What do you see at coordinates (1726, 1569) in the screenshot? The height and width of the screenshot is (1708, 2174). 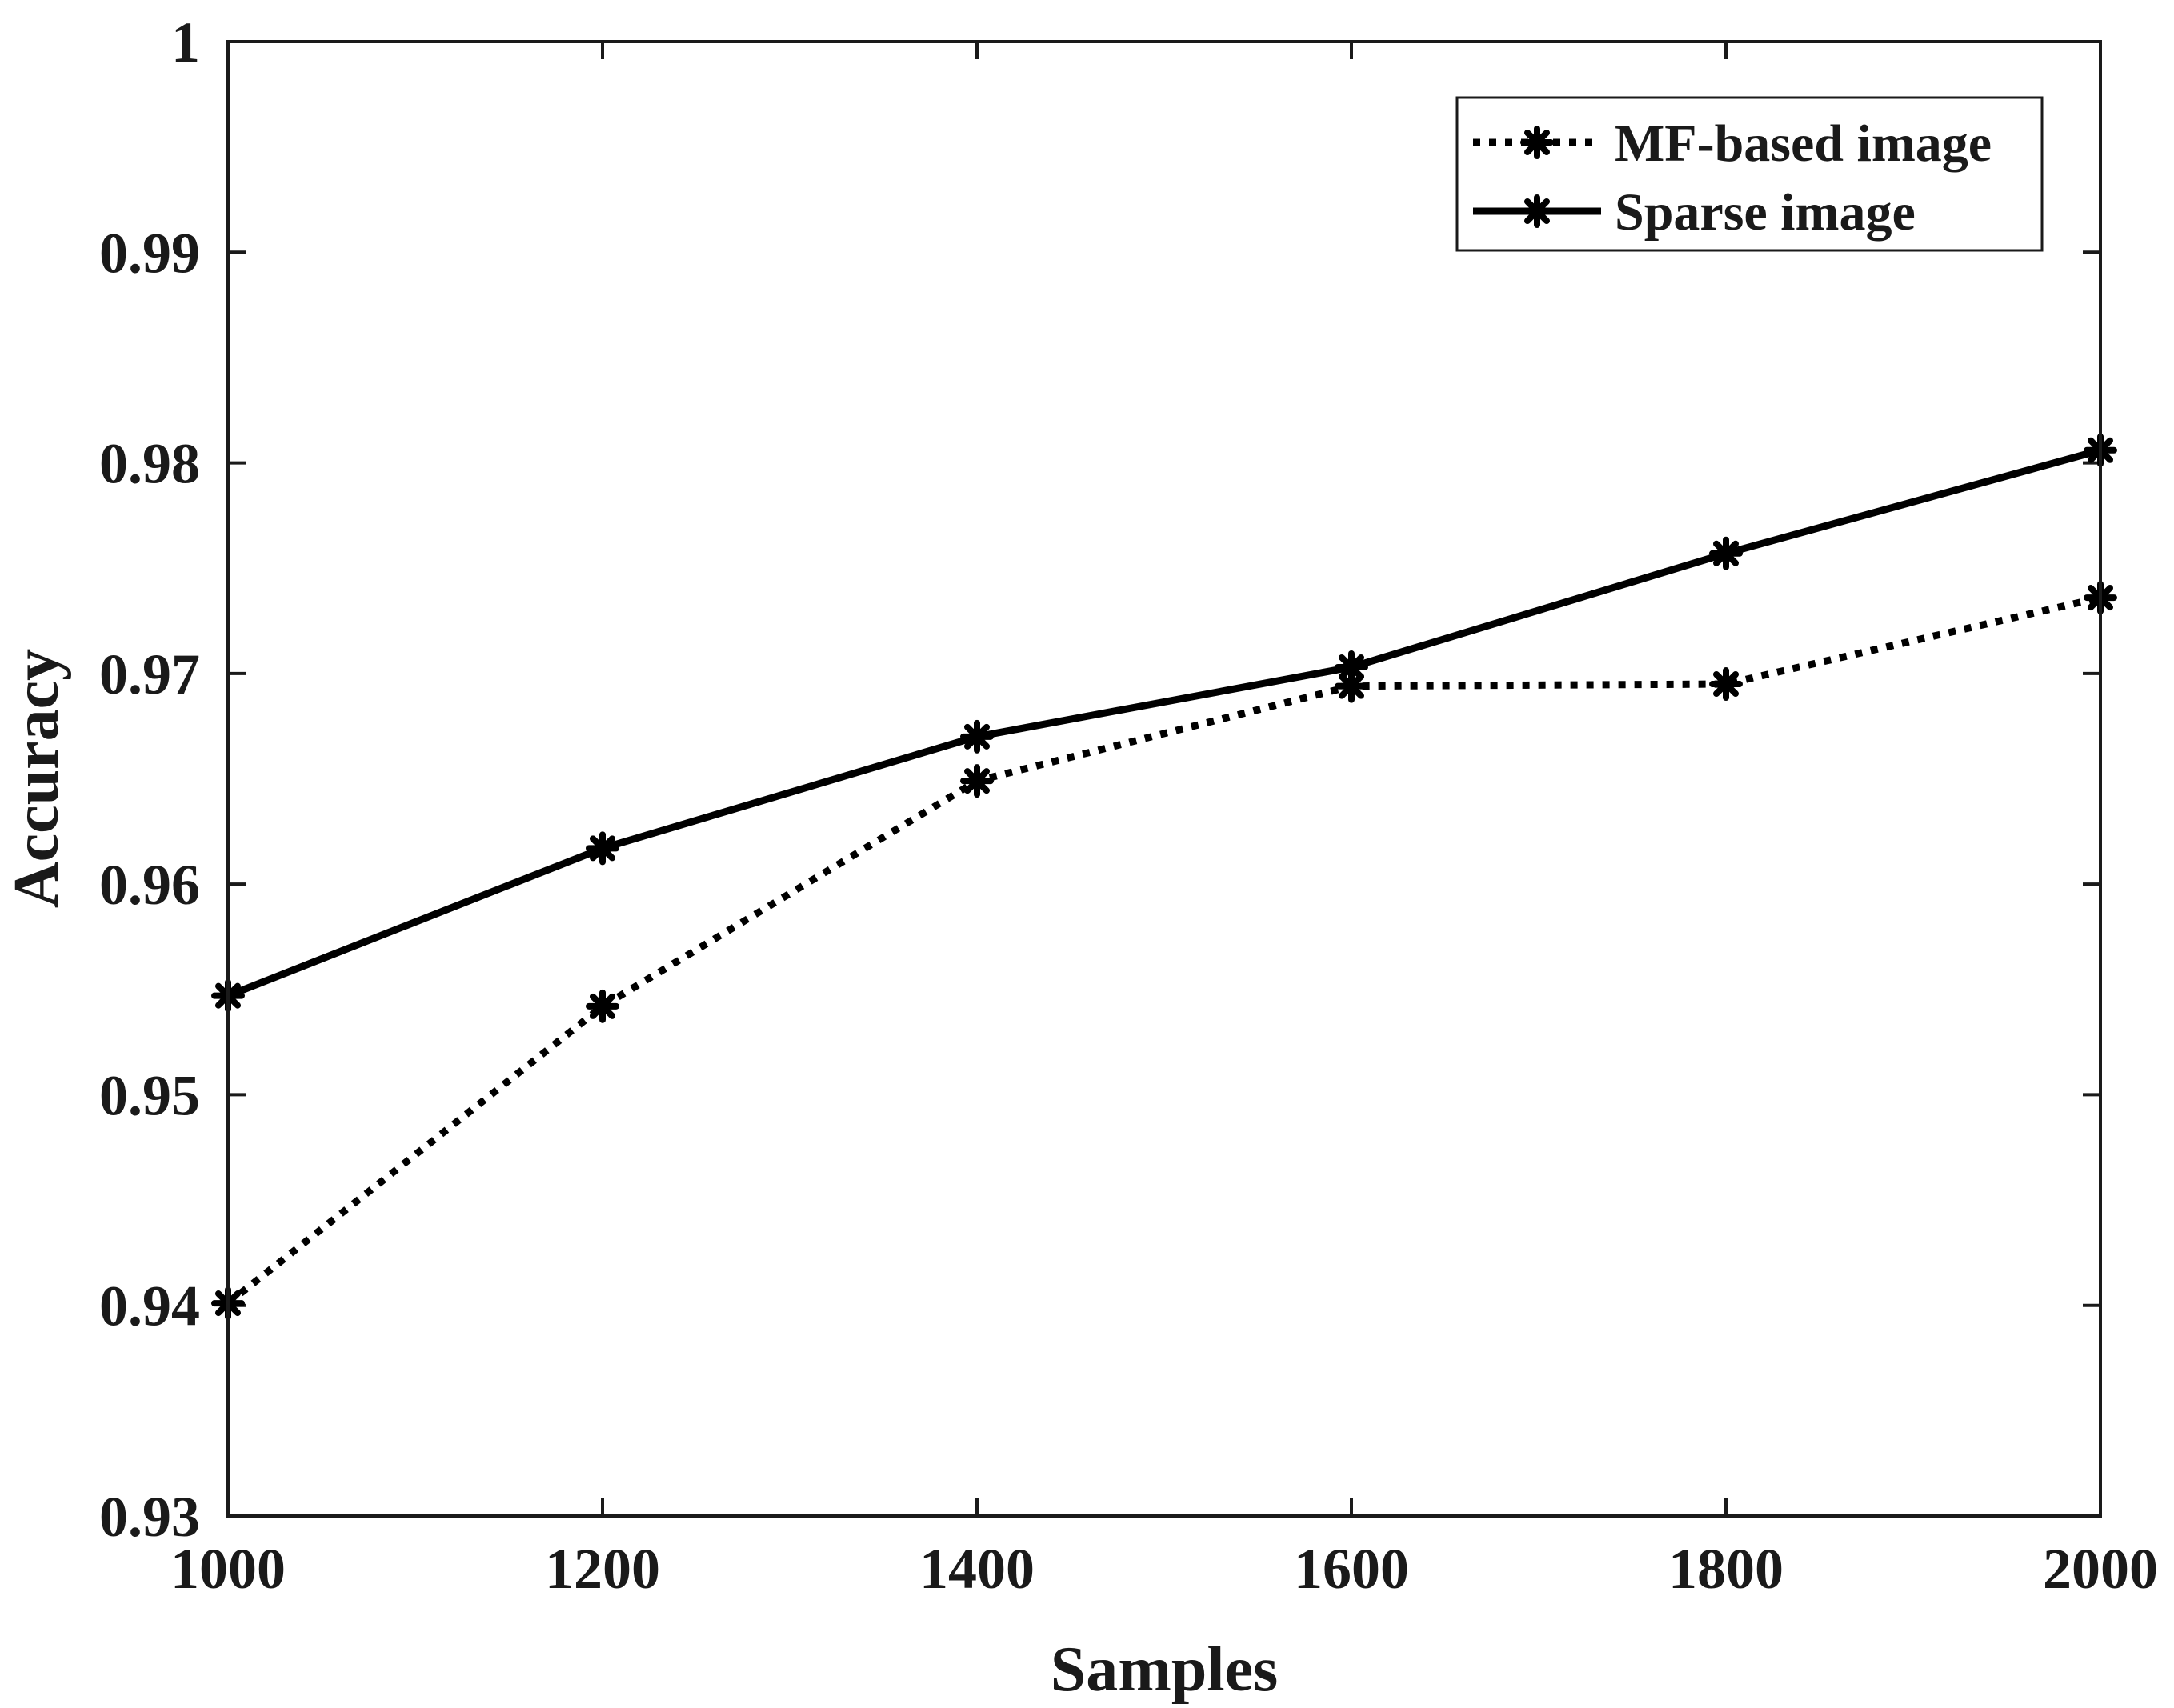 I see `x-tick-label: 1800` at bounding box center [1726, 1569].